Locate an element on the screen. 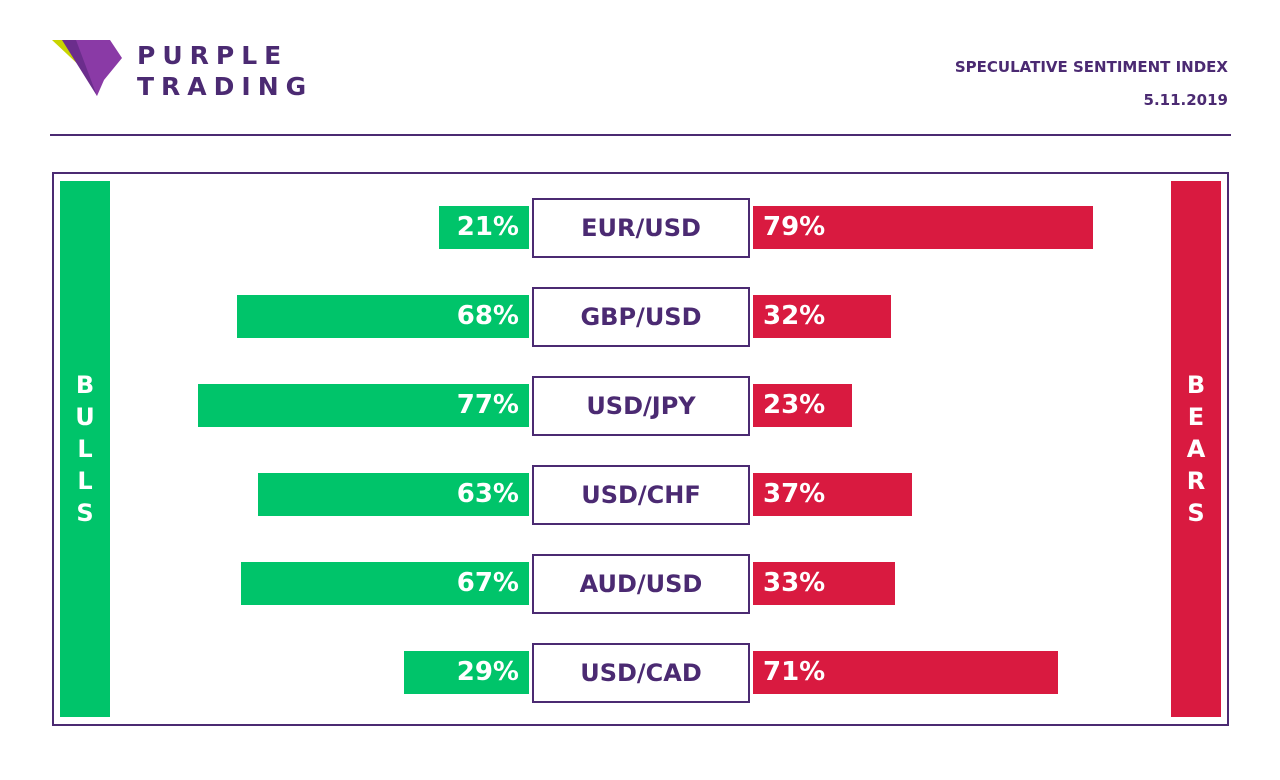  report-header: SPECULATIVE SENTIMENT INDEX 5.11.2019 is located at coordinates (1091, 91).